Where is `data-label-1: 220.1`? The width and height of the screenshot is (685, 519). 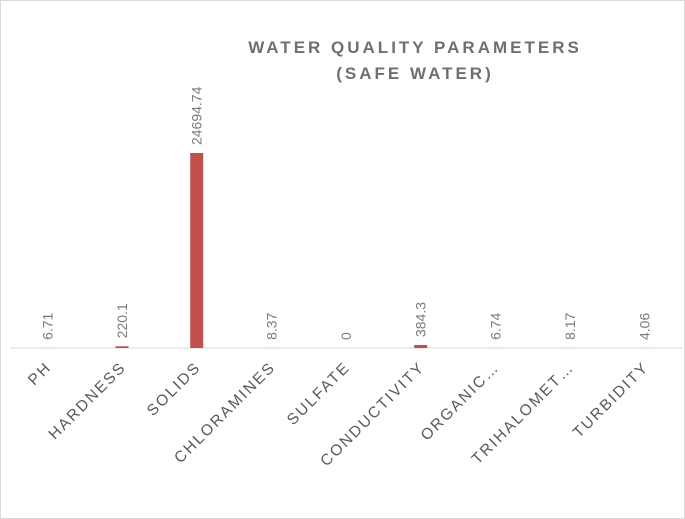
data-label-1: 220.1 is located at coordinates (122, 320).